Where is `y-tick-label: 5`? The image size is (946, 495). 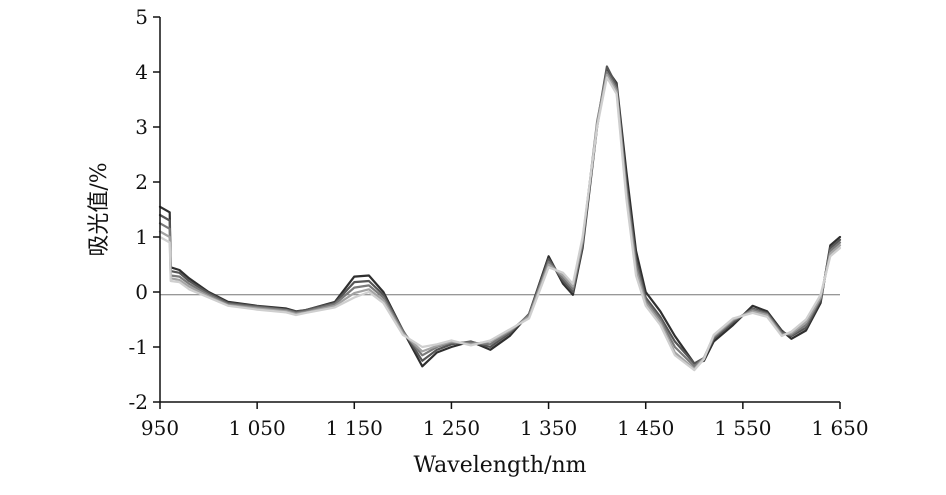
y-tick-label: 5 is located at coordinates (141, 17).